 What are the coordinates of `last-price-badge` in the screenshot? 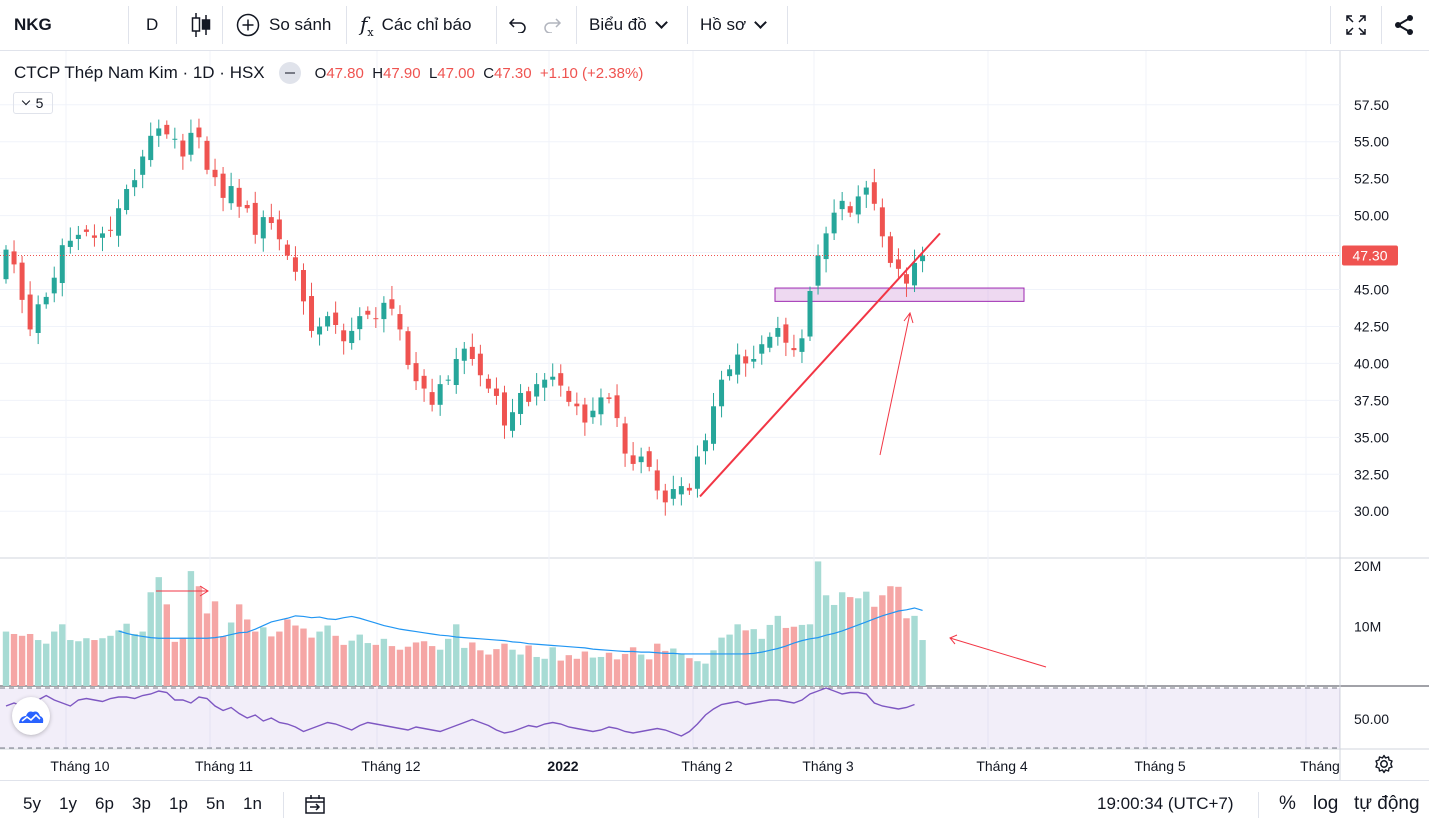 It's located at (1370, 255).